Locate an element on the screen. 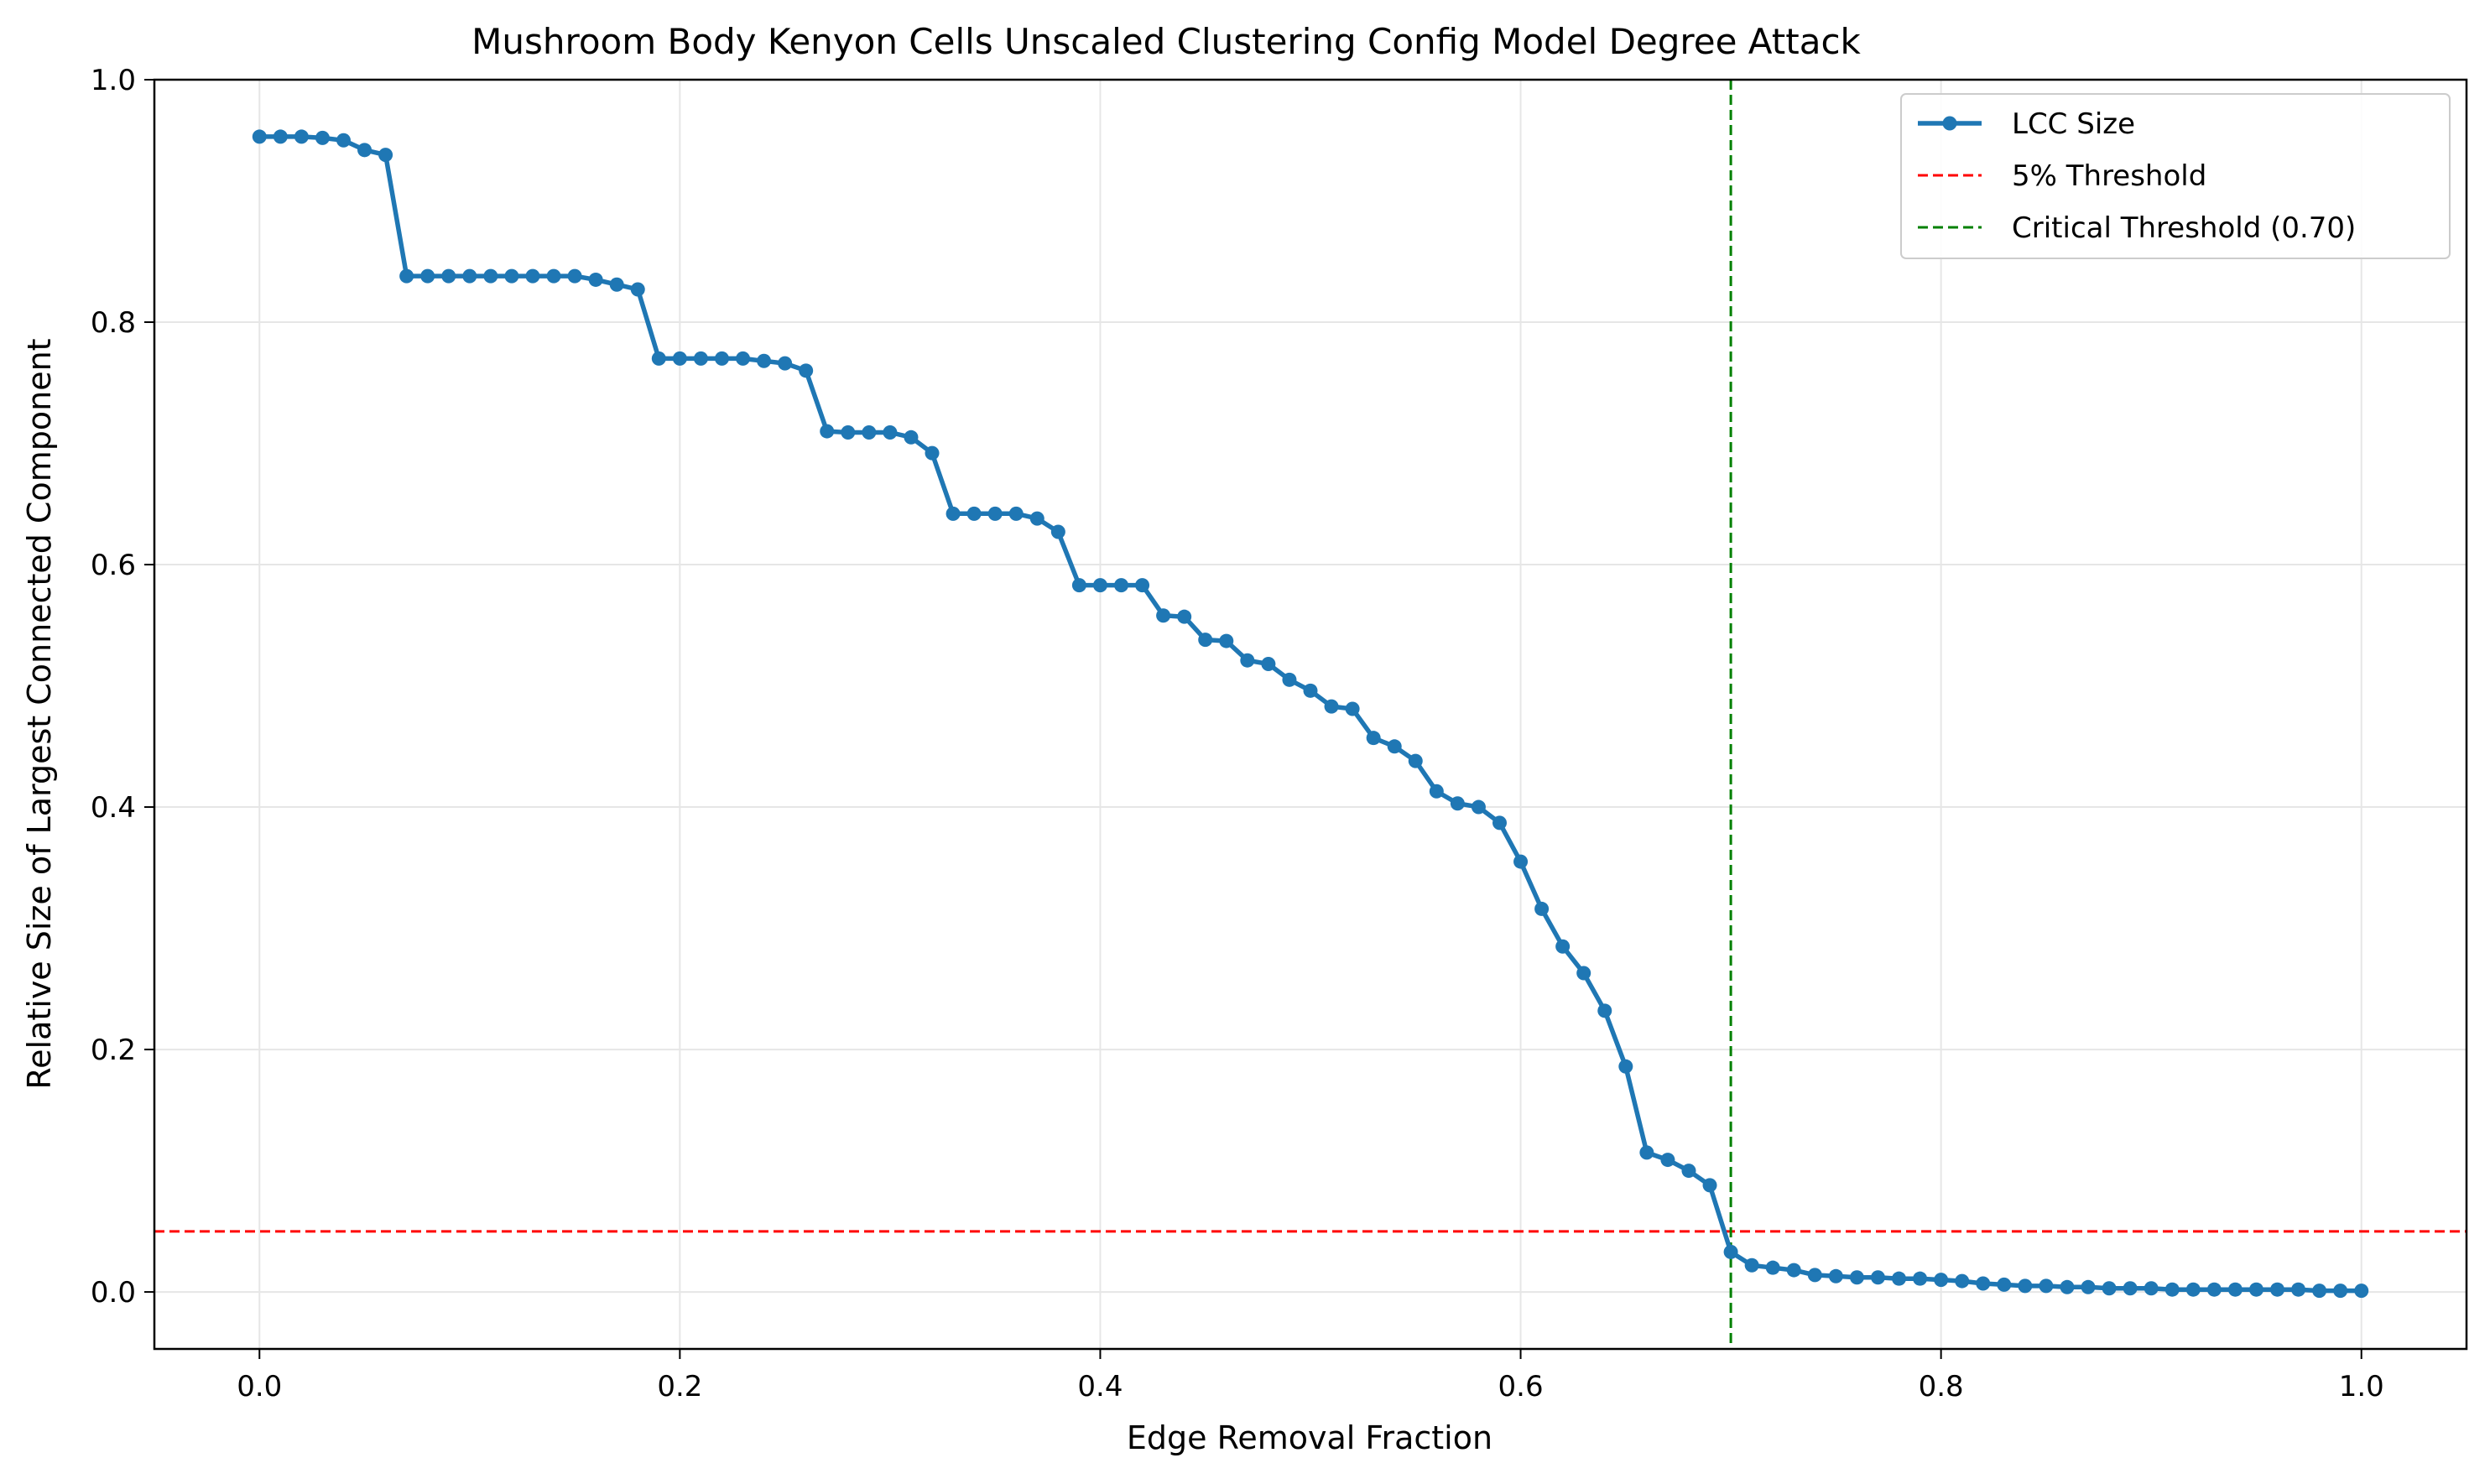  x-tick-label: 0.0 is located at coordinates (259, 1386).